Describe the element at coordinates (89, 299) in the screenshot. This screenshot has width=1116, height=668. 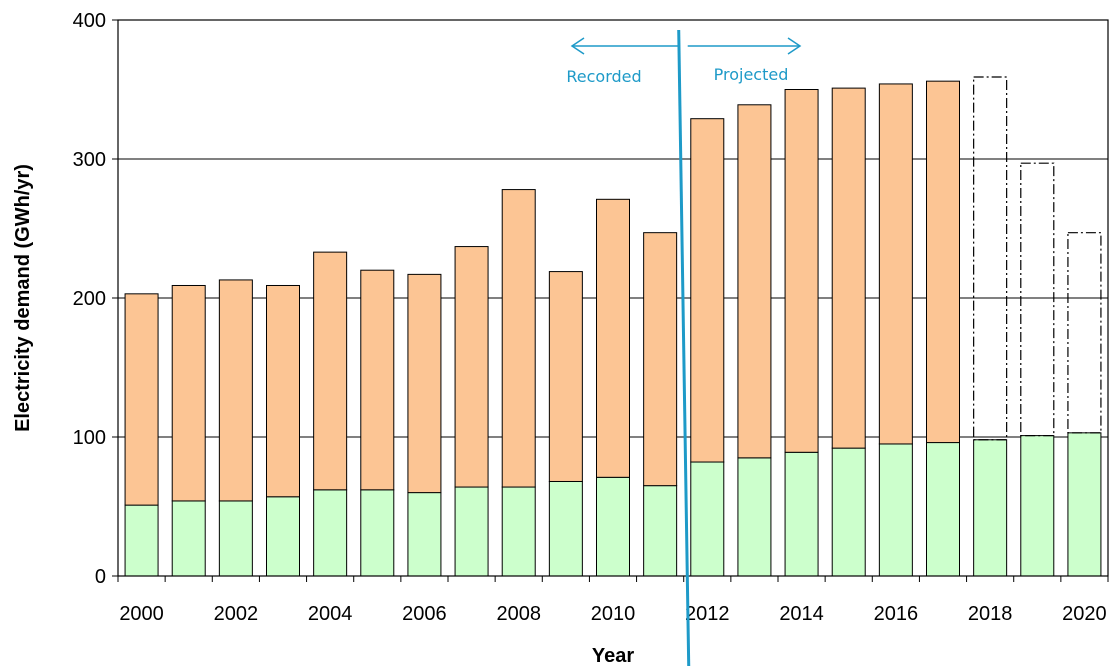
I see `y-tick-label: 200` at that location.